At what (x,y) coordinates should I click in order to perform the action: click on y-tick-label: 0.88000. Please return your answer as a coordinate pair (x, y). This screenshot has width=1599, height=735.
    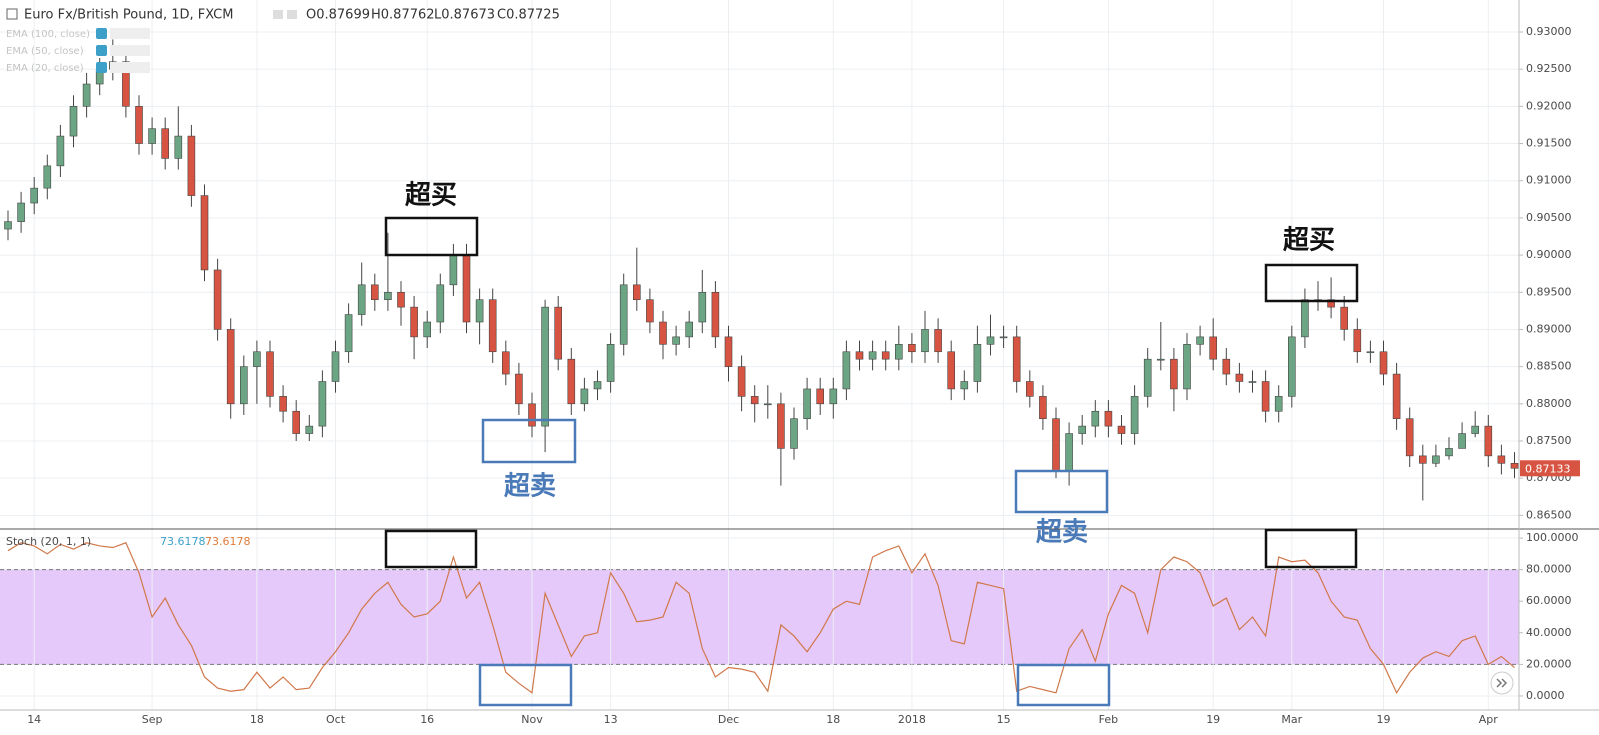
    Looking at the image, I should click on (1549, 403).